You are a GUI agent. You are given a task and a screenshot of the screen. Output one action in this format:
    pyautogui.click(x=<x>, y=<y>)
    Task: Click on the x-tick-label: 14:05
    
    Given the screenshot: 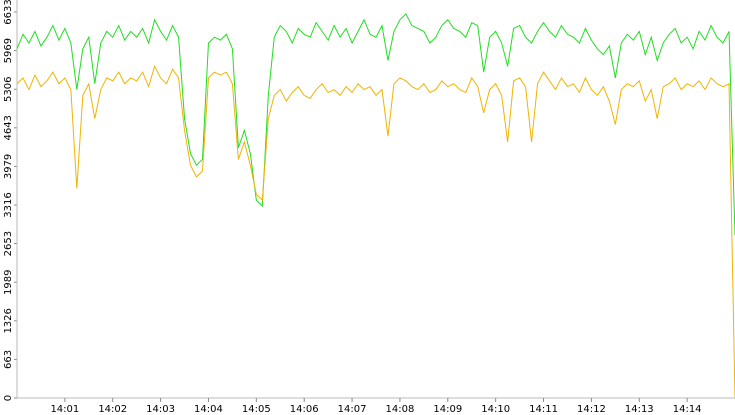 What is the action you would take?
    pyautogui.click(x=256, y=409)
    